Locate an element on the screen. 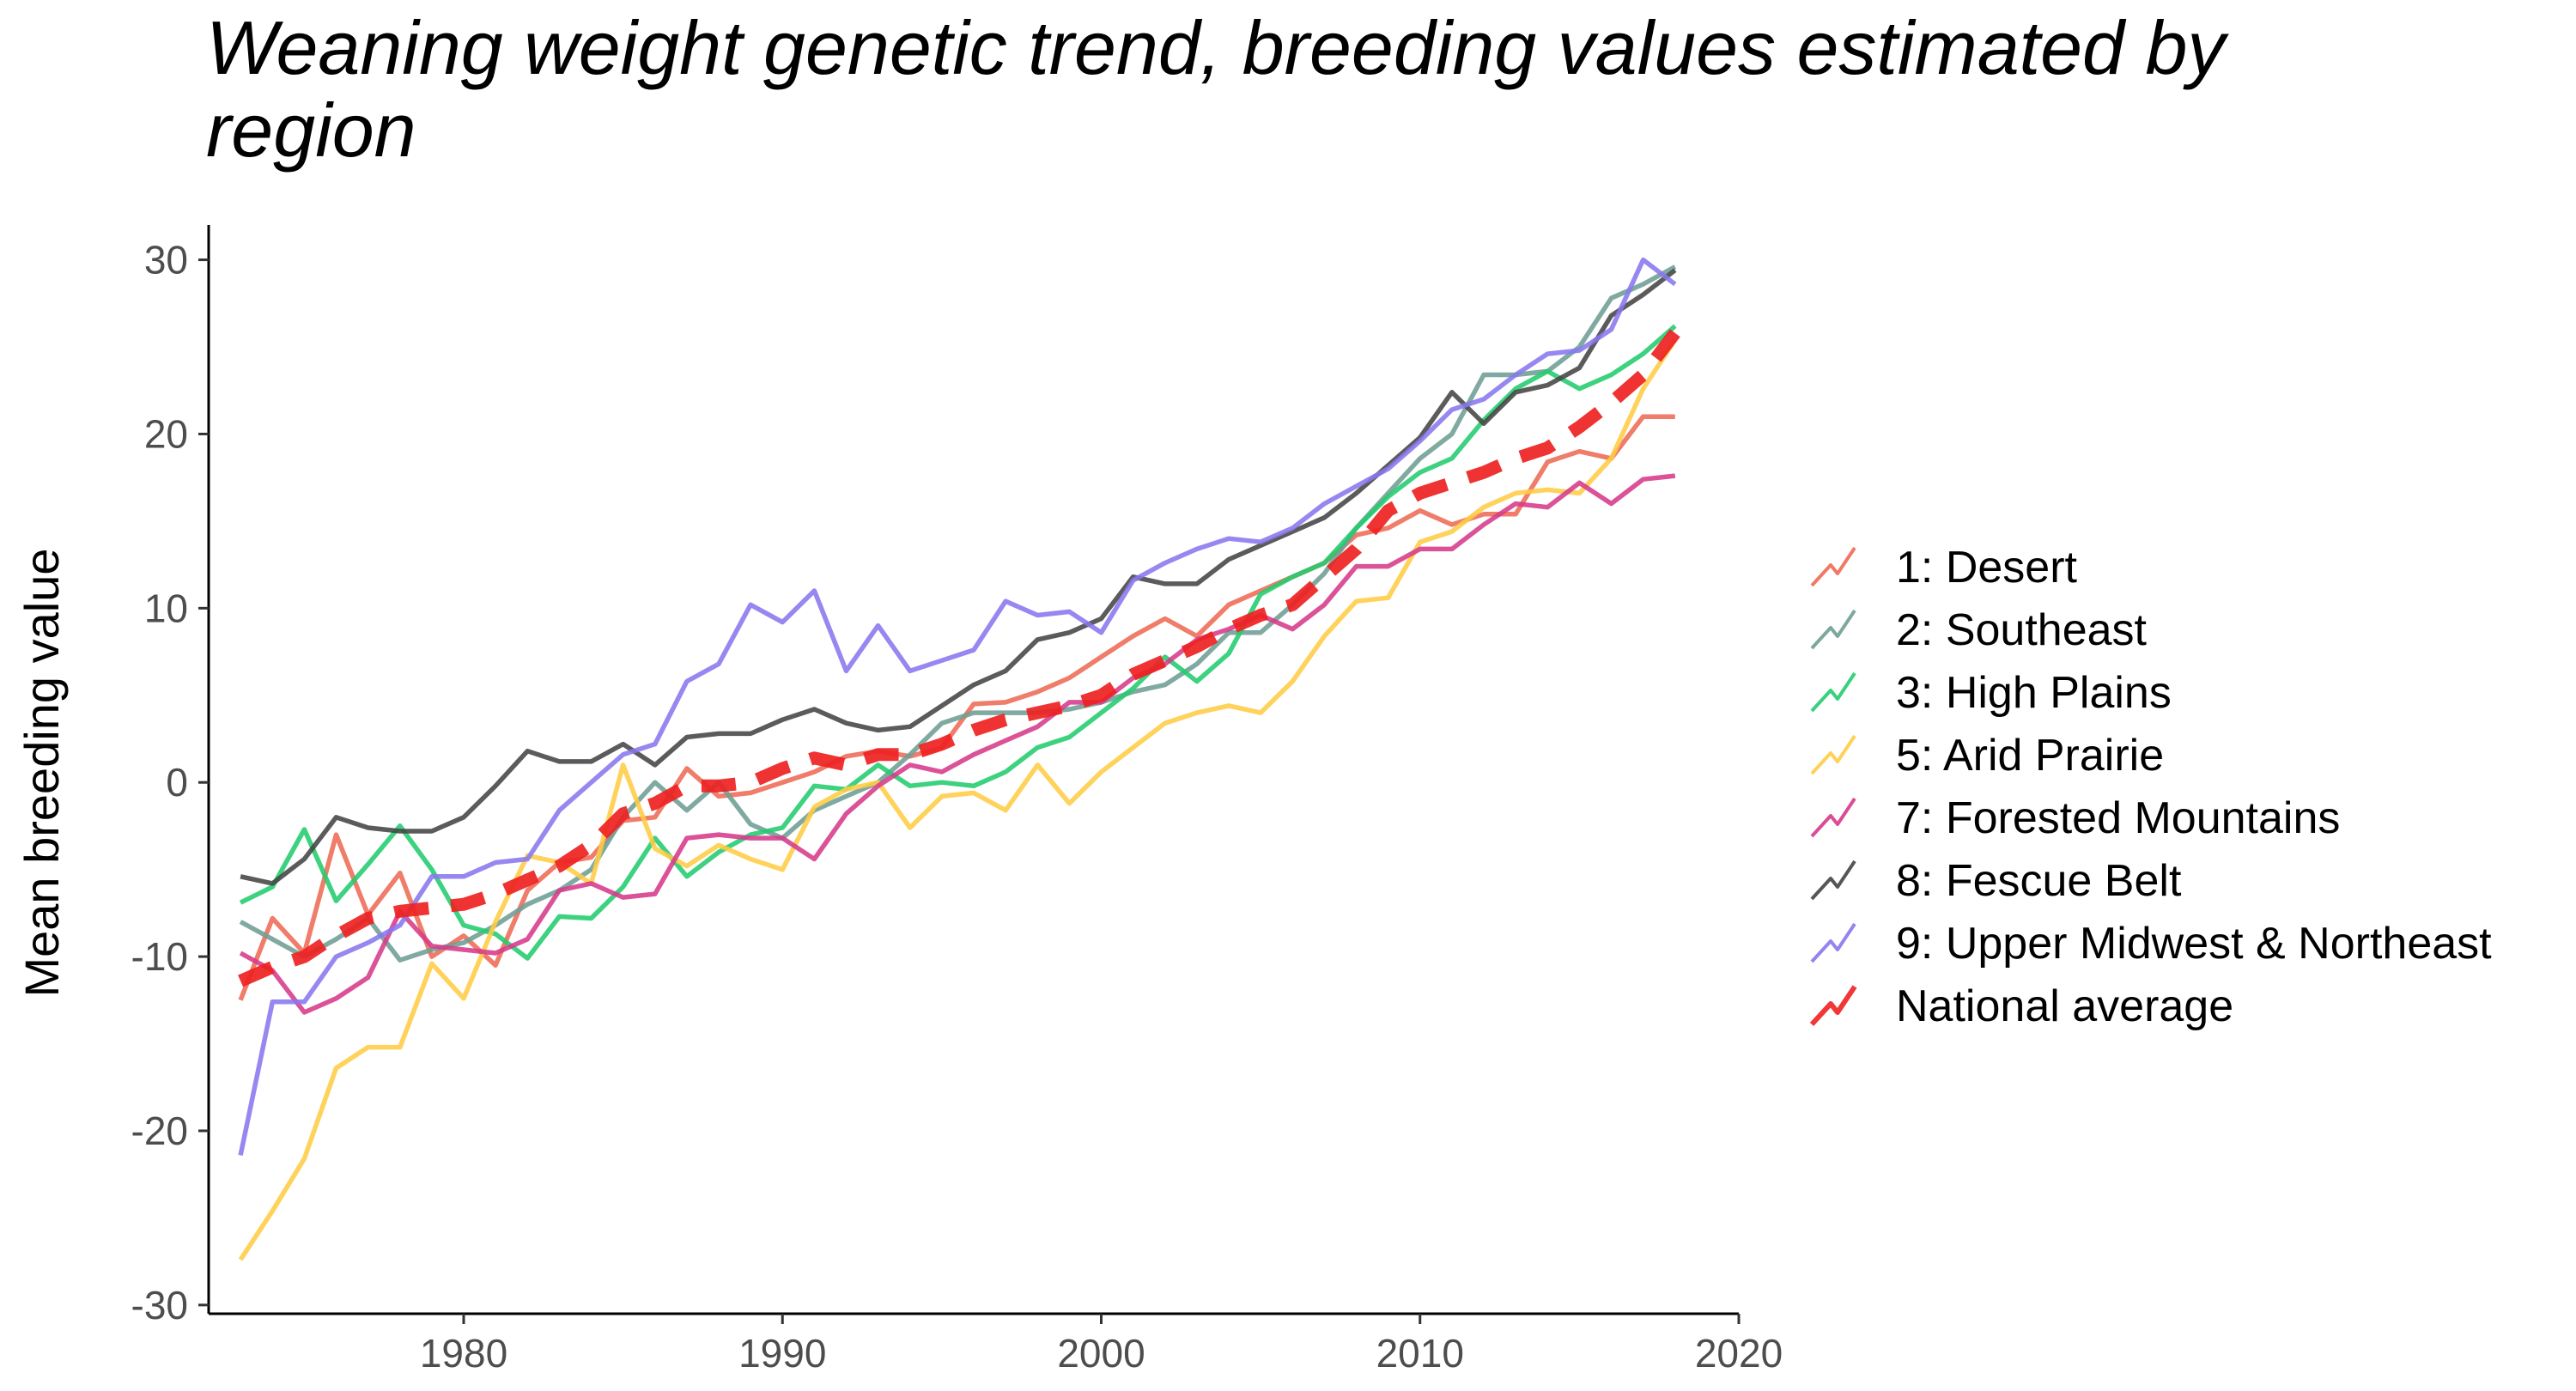 The width and height of the screenshot is (2576, 1391). legend-item: 1: Desert is located at coordinates (1944, 567).